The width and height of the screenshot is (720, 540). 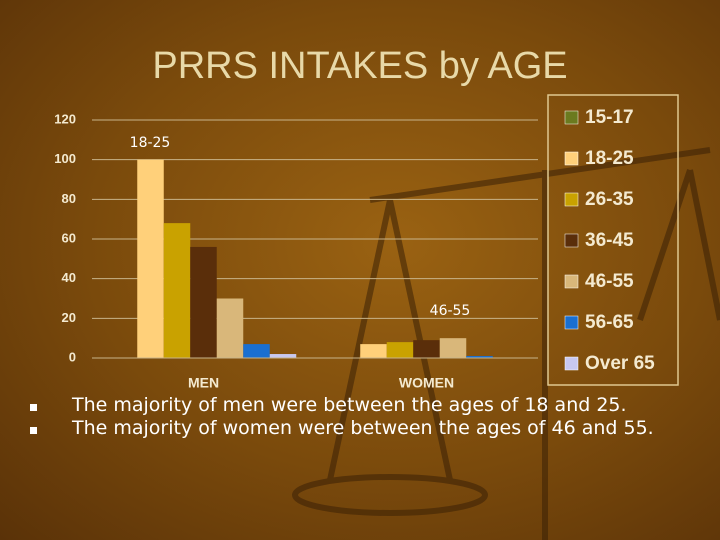 I want to click on y-tick-label: 60, so click(x=69, y=237).